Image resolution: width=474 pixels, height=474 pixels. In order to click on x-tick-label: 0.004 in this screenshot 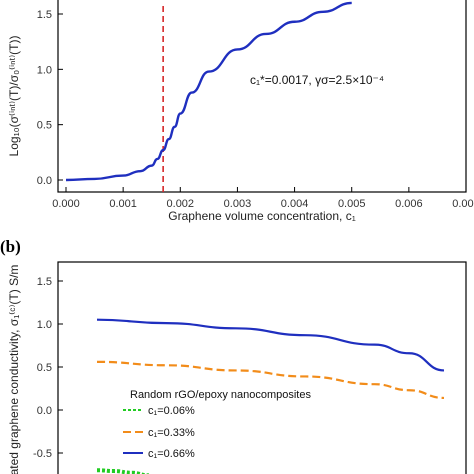, I will do `click(295, 204)`.